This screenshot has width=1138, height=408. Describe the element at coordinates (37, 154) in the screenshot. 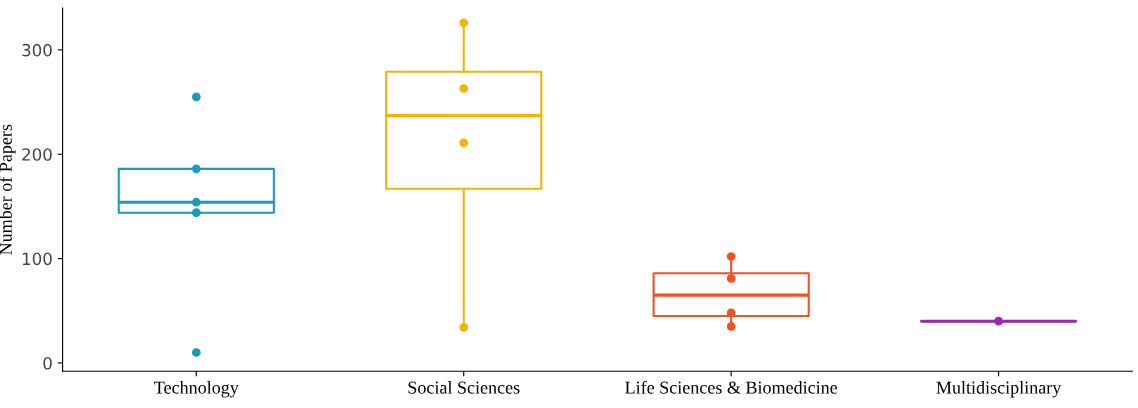

I see `y-tick-label: 200` at that location.